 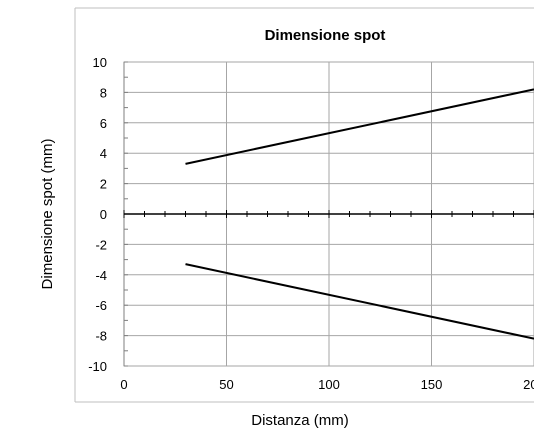 I want to click on y-tick-label: 2, so click(x=103, y=184).